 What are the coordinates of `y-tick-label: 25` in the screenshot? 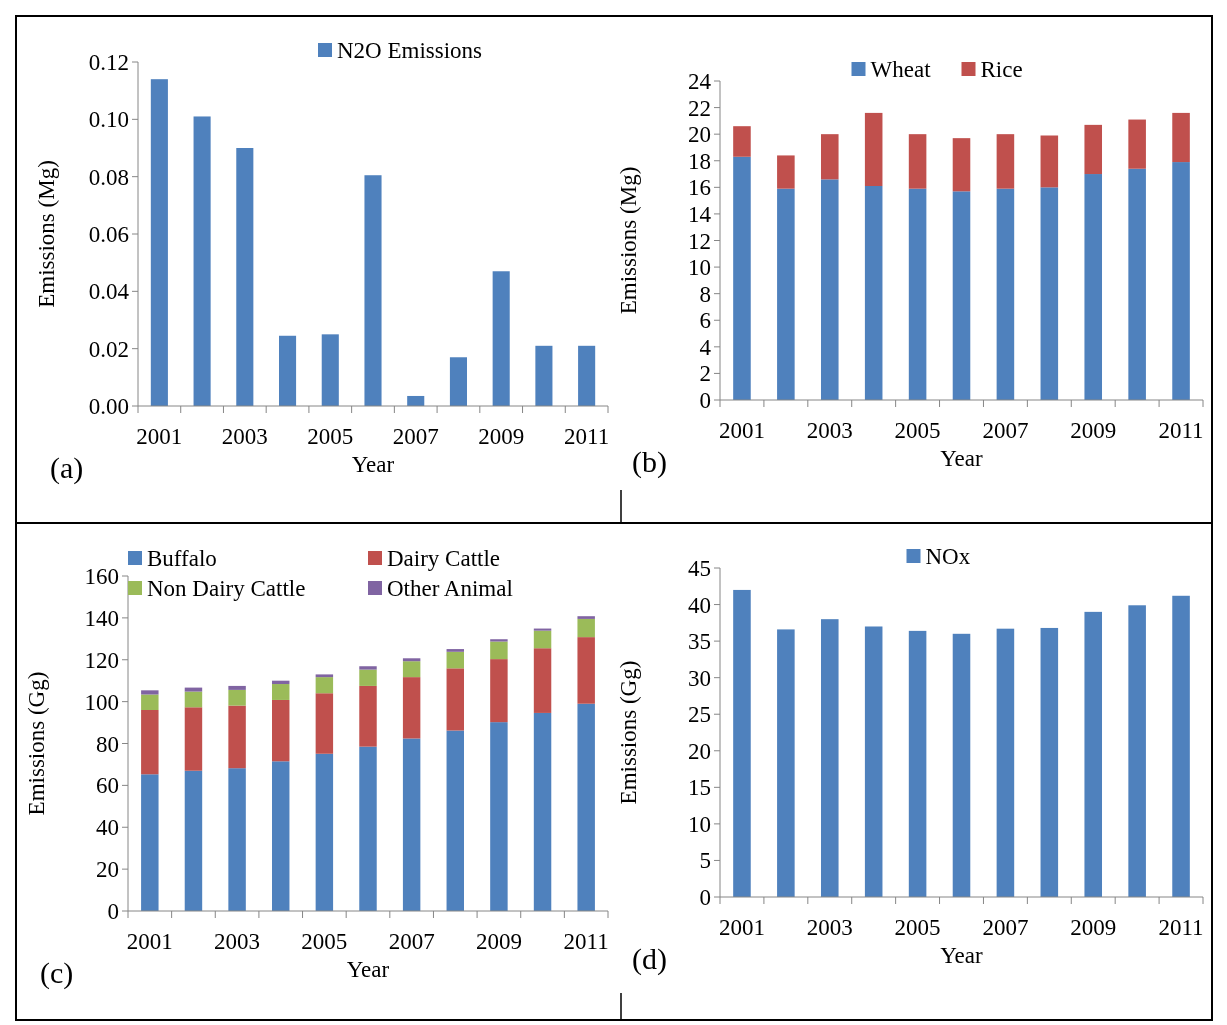 It's located at (699, 715).